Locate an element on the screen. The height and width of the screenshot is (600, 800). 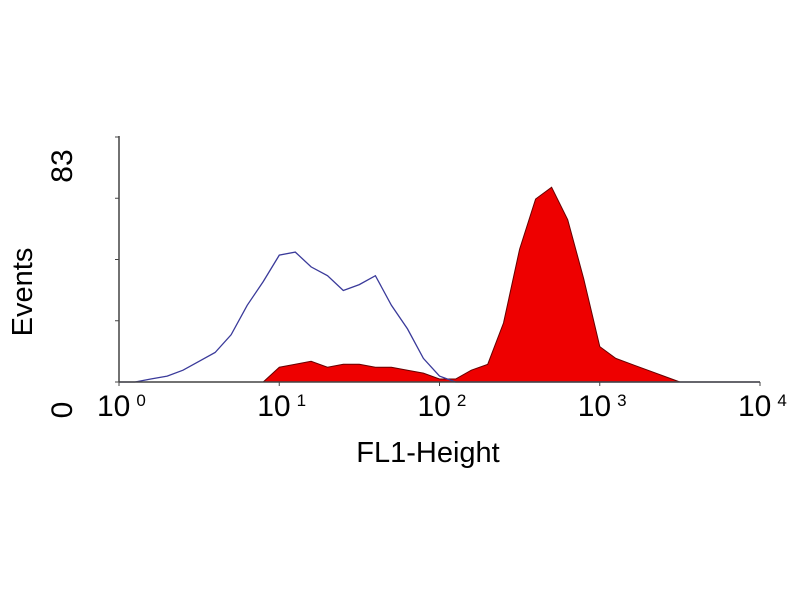
x-tick-label: 10 0 is located at coordinates (121, 406).